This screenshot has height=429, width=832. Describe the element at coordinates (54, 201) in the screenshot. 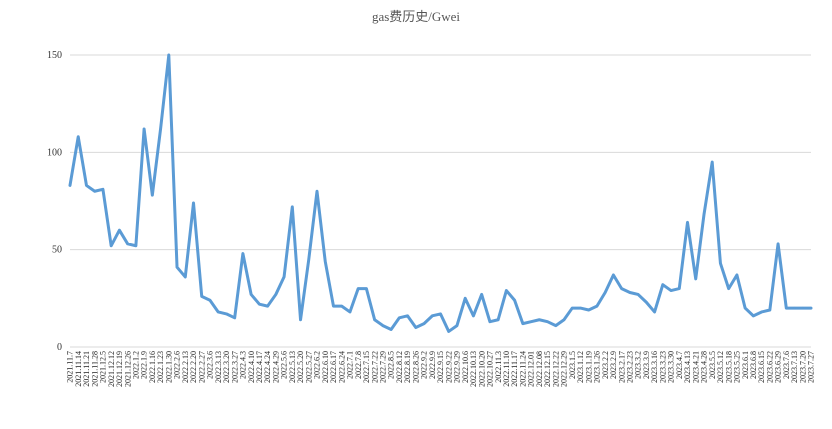

I see `y-axis-ticks: 0 50 100 150` at that location.